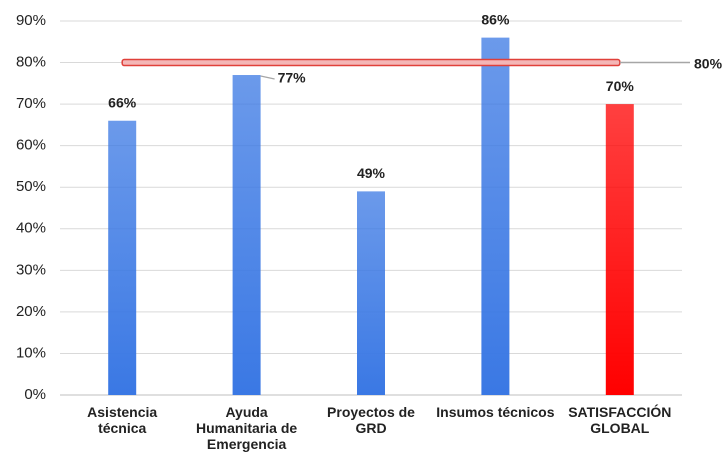  I want to click on y-tick-label: 90%, so click(31, 20).